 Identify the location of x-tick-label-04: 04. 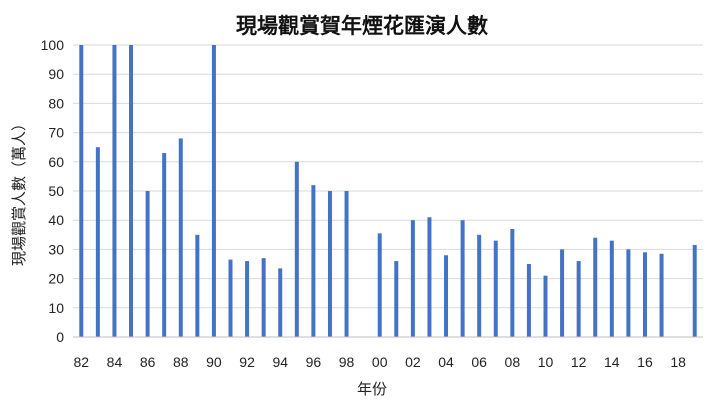
(446, 362).